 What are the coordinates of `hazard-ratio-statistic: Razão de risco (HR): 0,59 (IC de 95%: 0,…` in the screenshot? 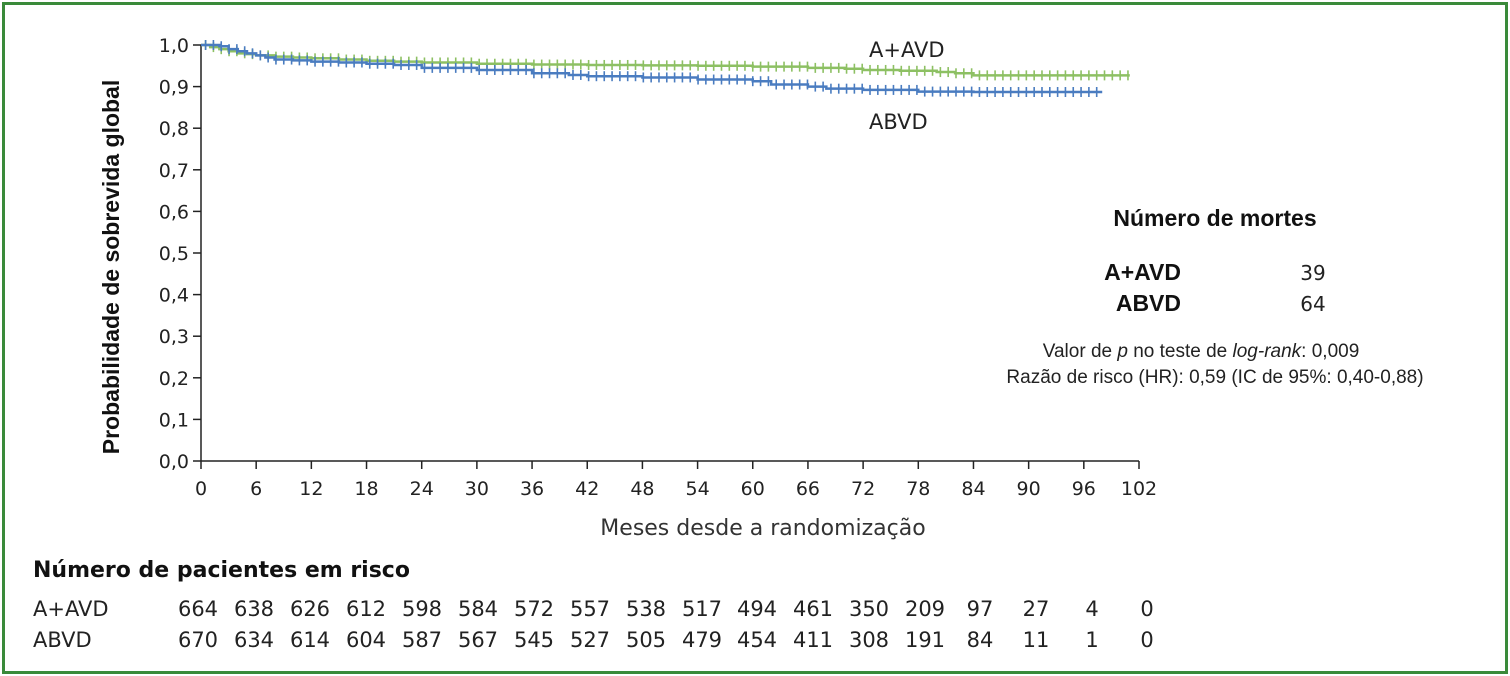 It's located at (1214, 377).